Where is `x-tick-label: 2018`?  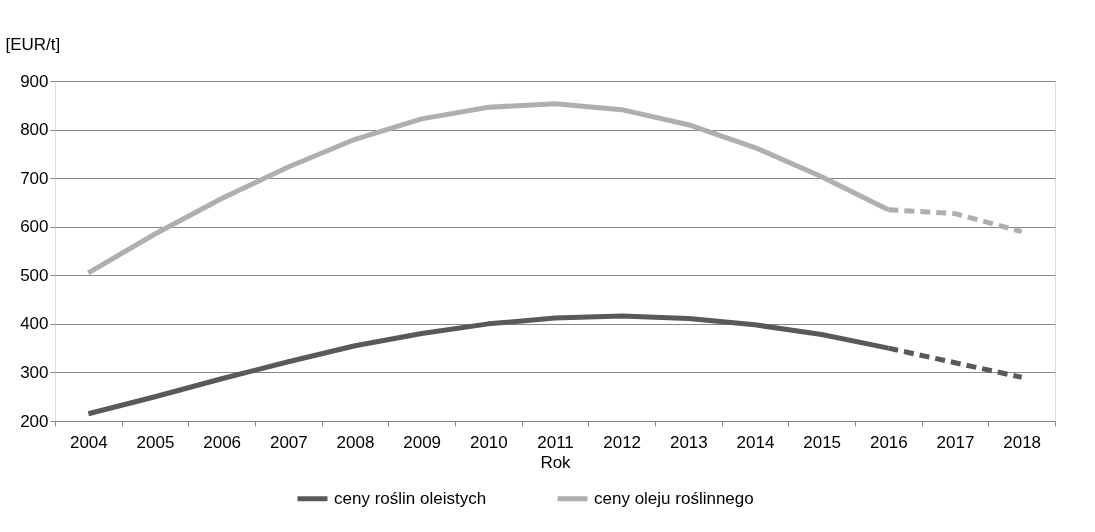 x-tick-label: 2018 is located at coordinates (1022, 442).